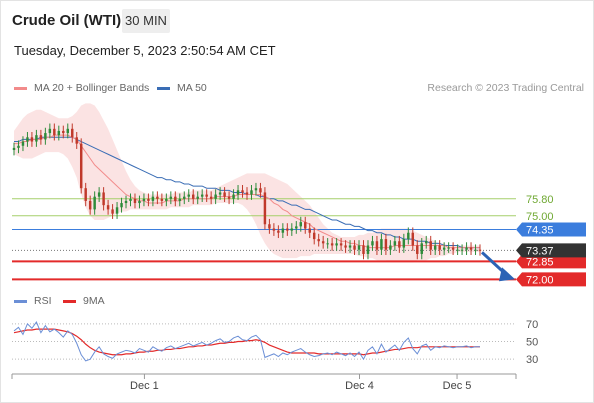  Describe the element at coordinates (20, 88) in the screenshot. I see `ma20-swatch` at that location.